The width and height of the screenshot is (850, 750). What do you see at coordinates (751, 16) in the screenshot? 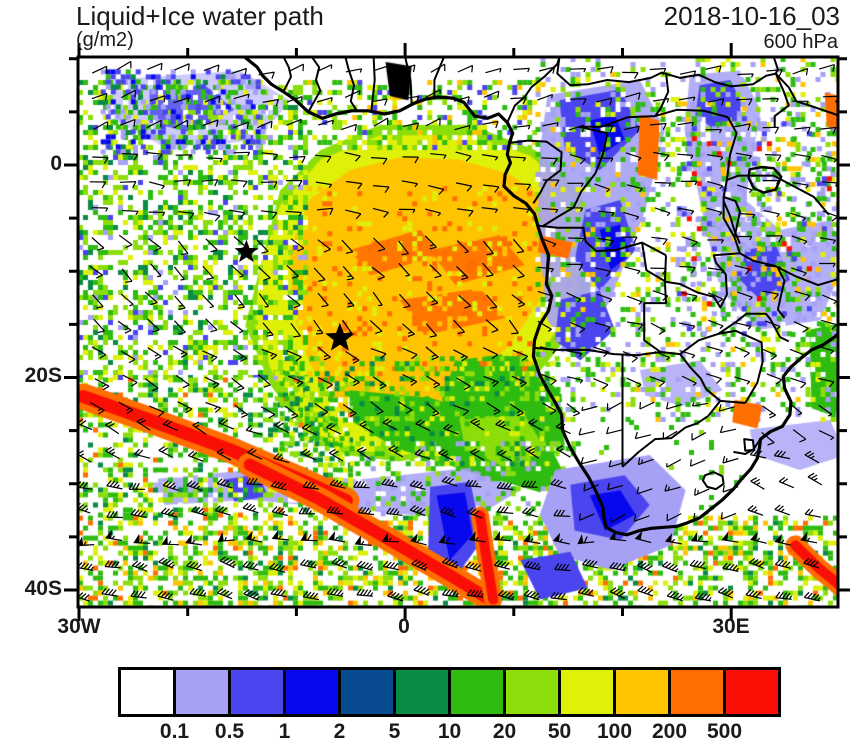
I see `valid-datetime: 2018-10-16_03` at bounding box center [751, 16].